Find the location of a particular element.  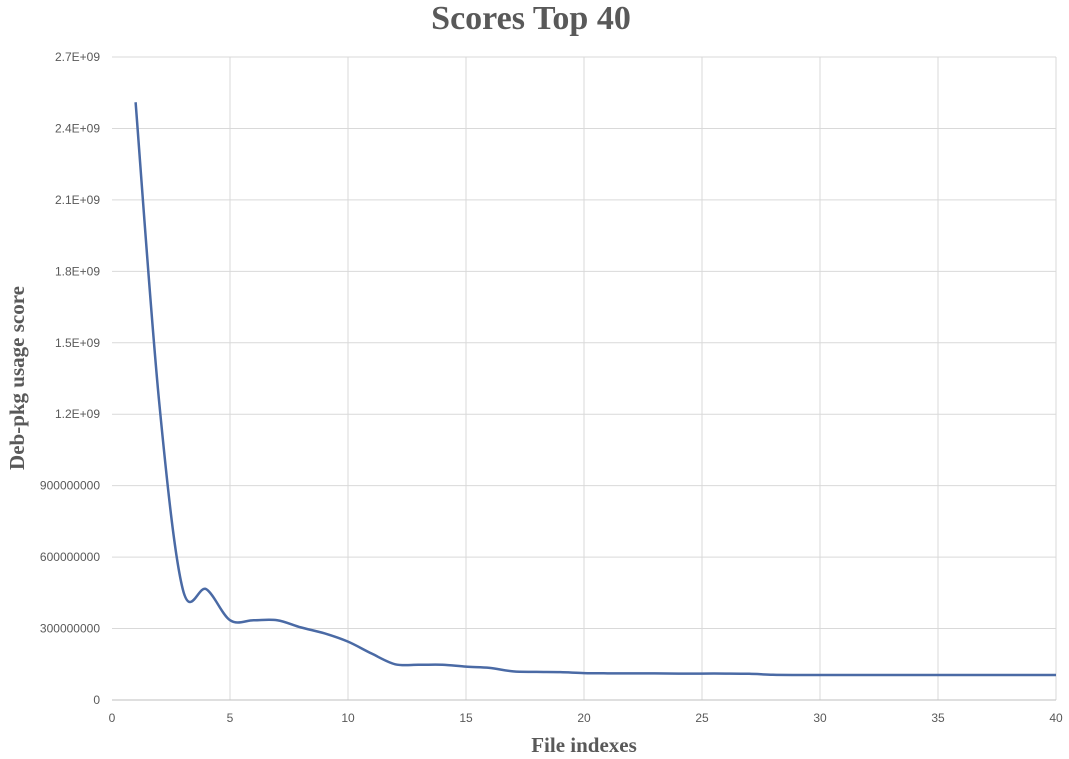

x-axis-title: File indexes is located at coordinates (584, 745).